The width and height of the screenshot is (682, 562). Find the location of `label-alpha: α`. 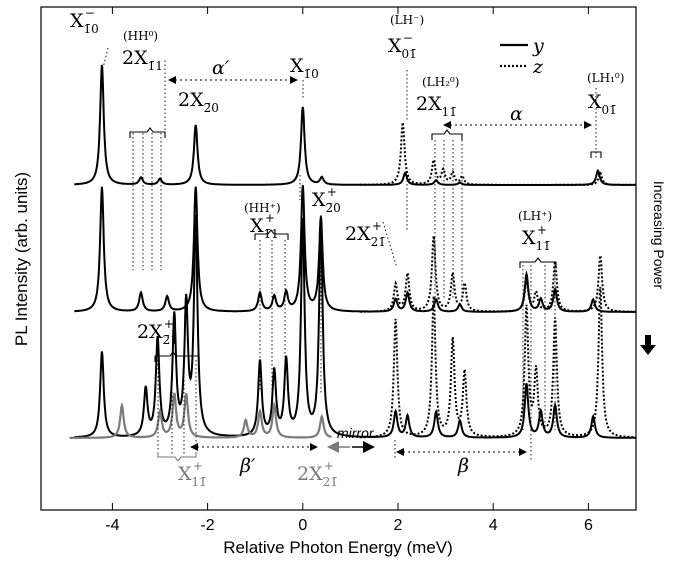

label-alpha: α is located at coordinates (516, 114).